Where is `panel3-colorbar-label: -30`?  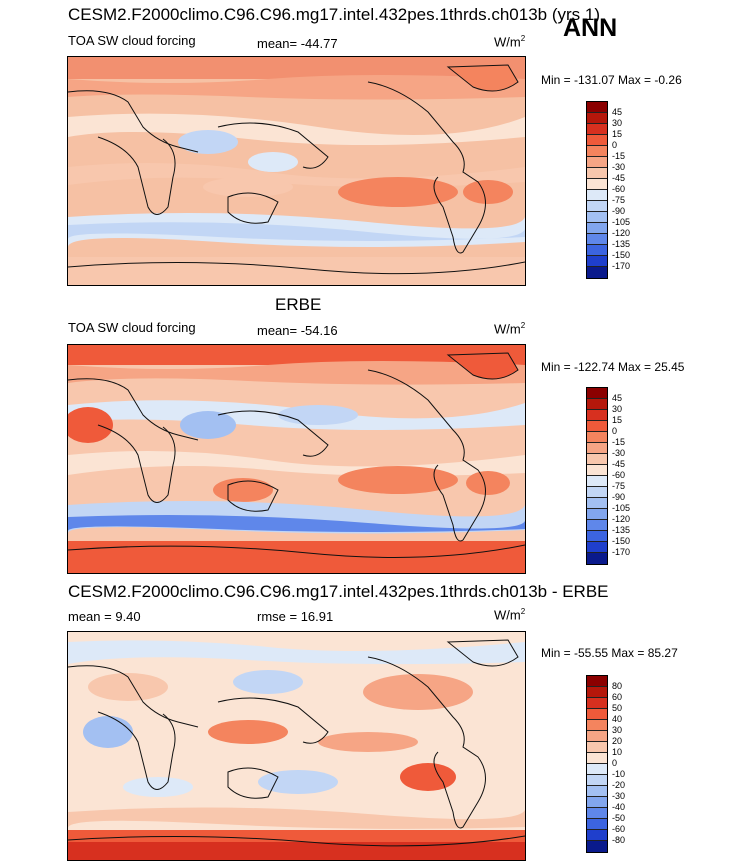
panel3-colorbar-label: -30 is located at coordinates (619, 796).